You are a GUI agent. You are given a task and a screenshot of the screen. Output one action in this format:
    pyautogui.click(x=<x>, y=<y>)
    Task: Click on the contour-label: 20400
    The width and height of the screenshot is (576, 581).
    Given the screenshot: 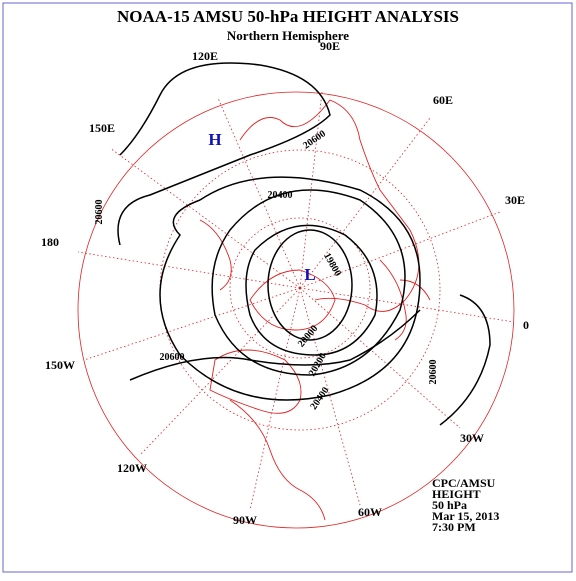 What is the action you would take?
    pyautogui.click(x=280, y=195)
    